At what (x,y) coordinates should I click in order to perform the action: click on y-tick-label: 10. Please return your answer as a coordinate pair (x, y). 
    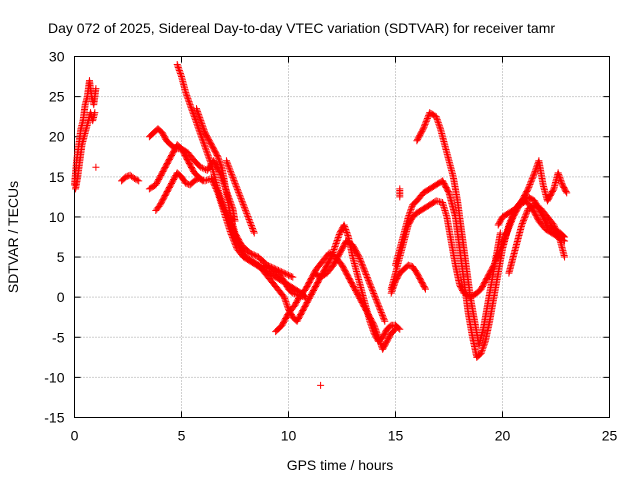
    Looking at the image, I should click on (57, 217).